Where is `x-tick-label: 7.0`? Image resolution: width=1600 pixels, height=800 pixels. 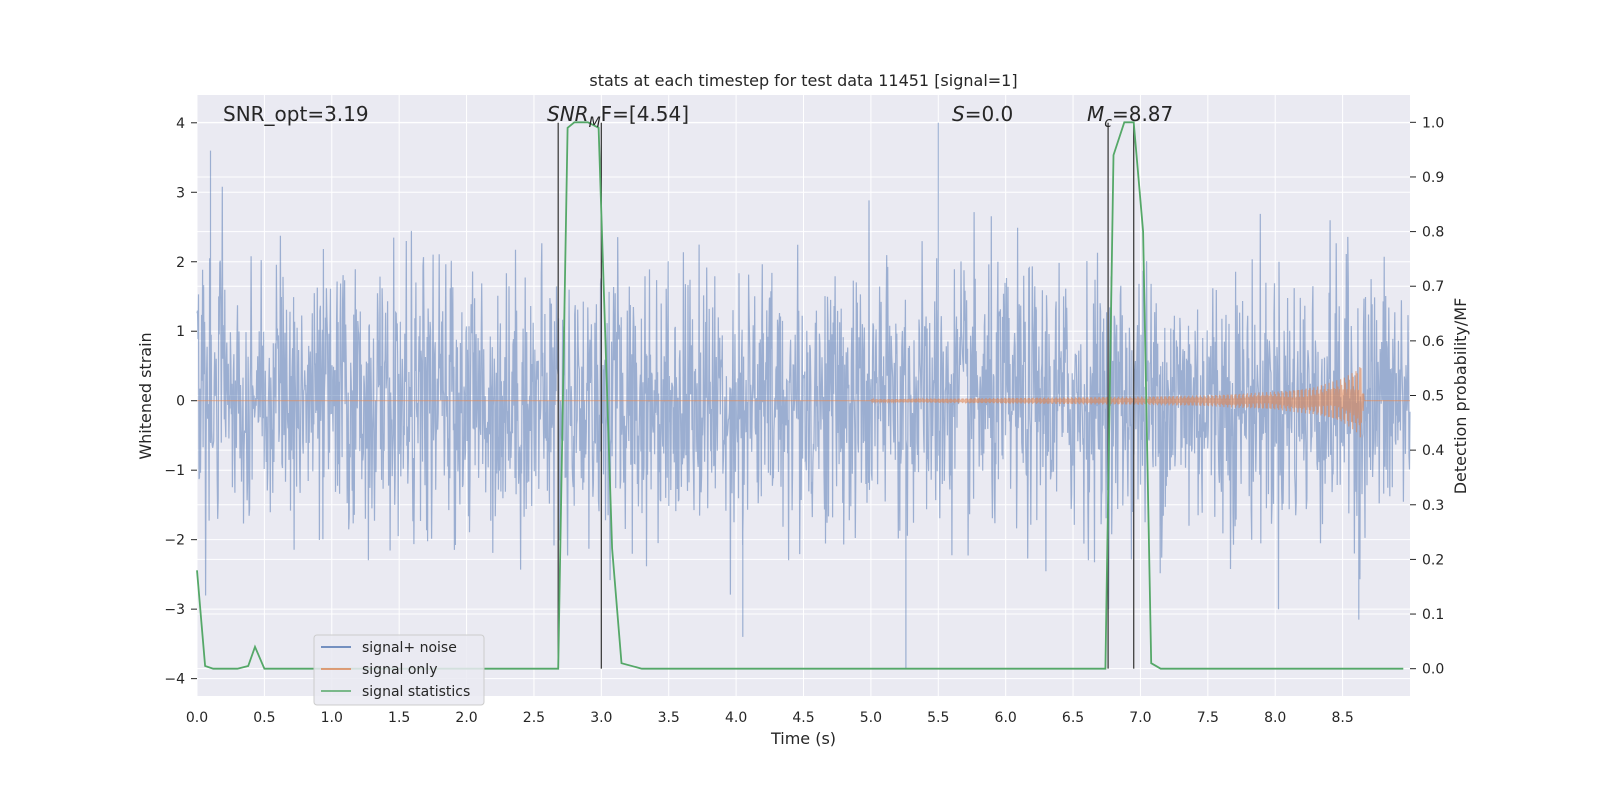 x-tick-label: 7.0 is located at coordinates (1140, 718).